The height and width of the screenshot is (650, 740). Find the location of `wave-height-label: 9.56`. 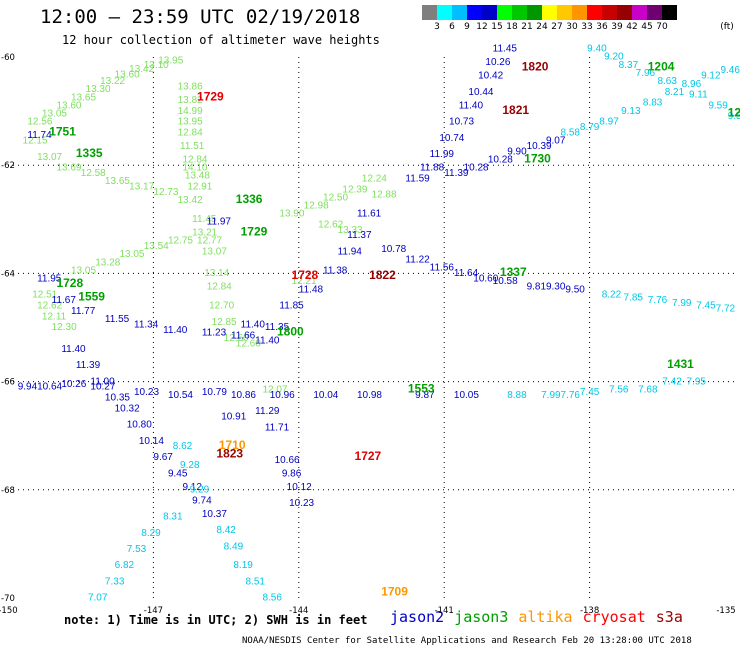

wave-height-label: 9.56 is located at coordinates (734, 116).